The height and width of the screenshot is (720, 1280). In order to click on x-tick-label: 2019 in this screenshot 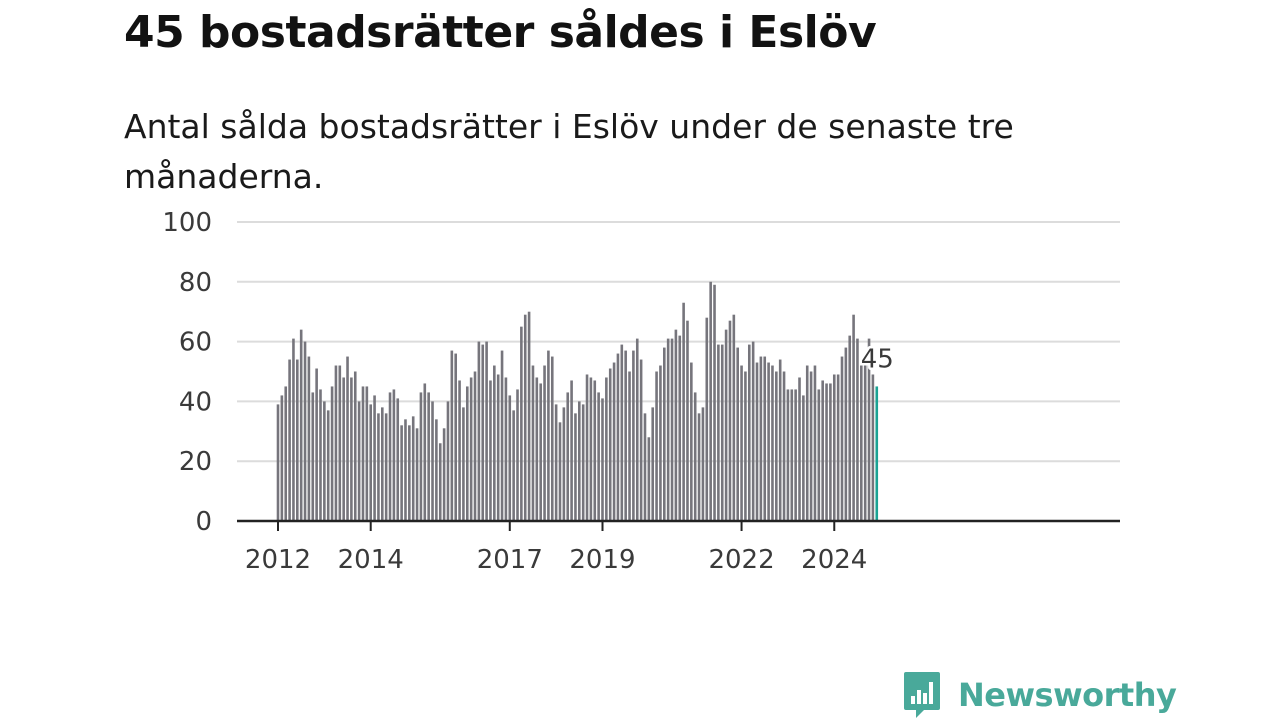, I will do `click(602, 560)`.